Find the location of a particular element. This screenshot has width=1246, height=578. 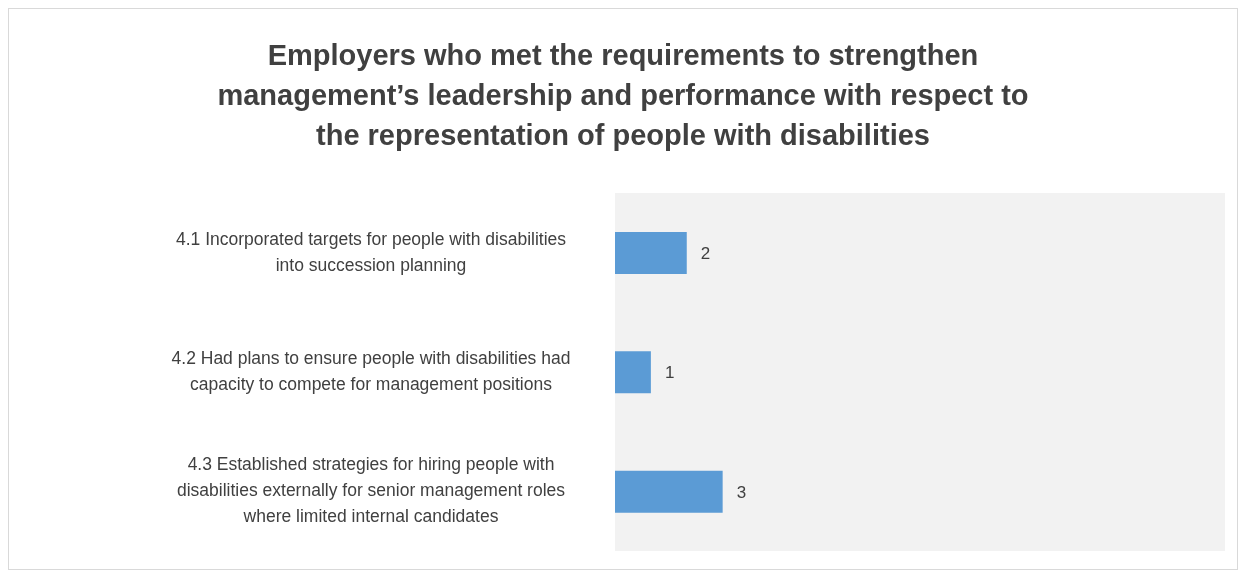

y-tick-label: 4.2 Had plans to ensure people with disabilities had capacity to compete for management positions is located at coordinates (371, 370).